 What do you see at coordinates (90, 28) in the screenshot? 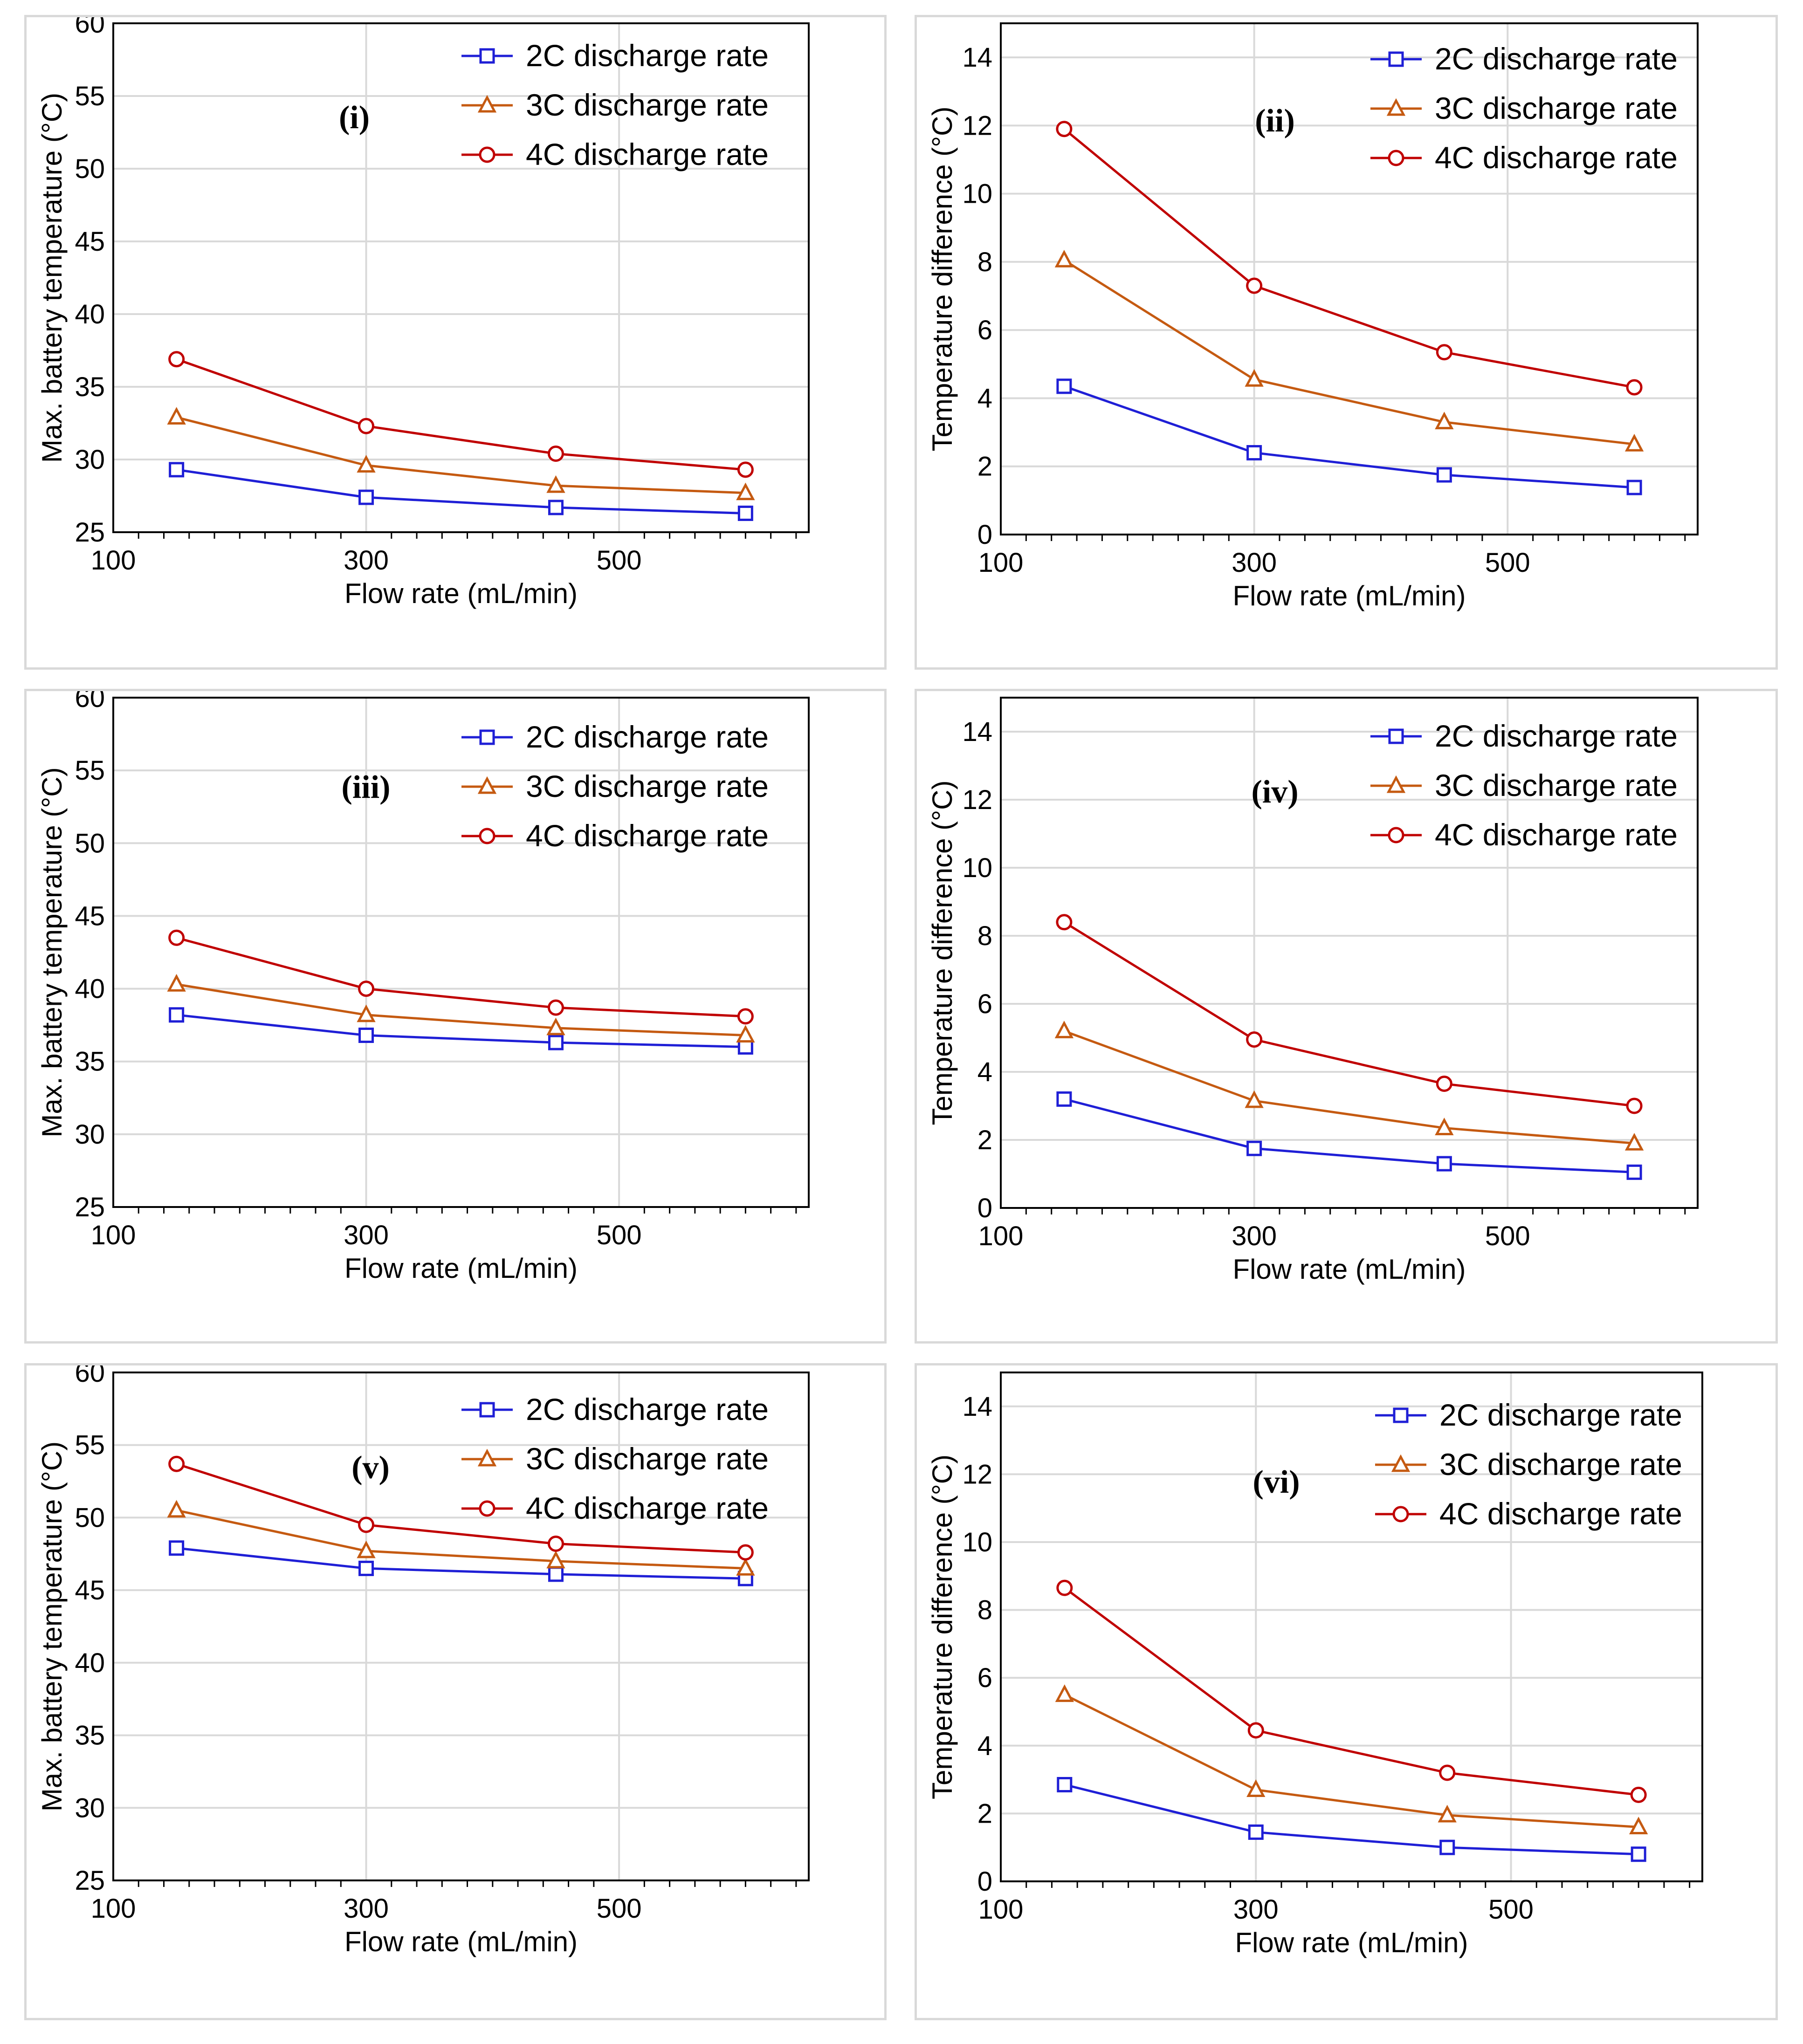
I see `y-tick-label: 60` at bounding box center [90, 28].